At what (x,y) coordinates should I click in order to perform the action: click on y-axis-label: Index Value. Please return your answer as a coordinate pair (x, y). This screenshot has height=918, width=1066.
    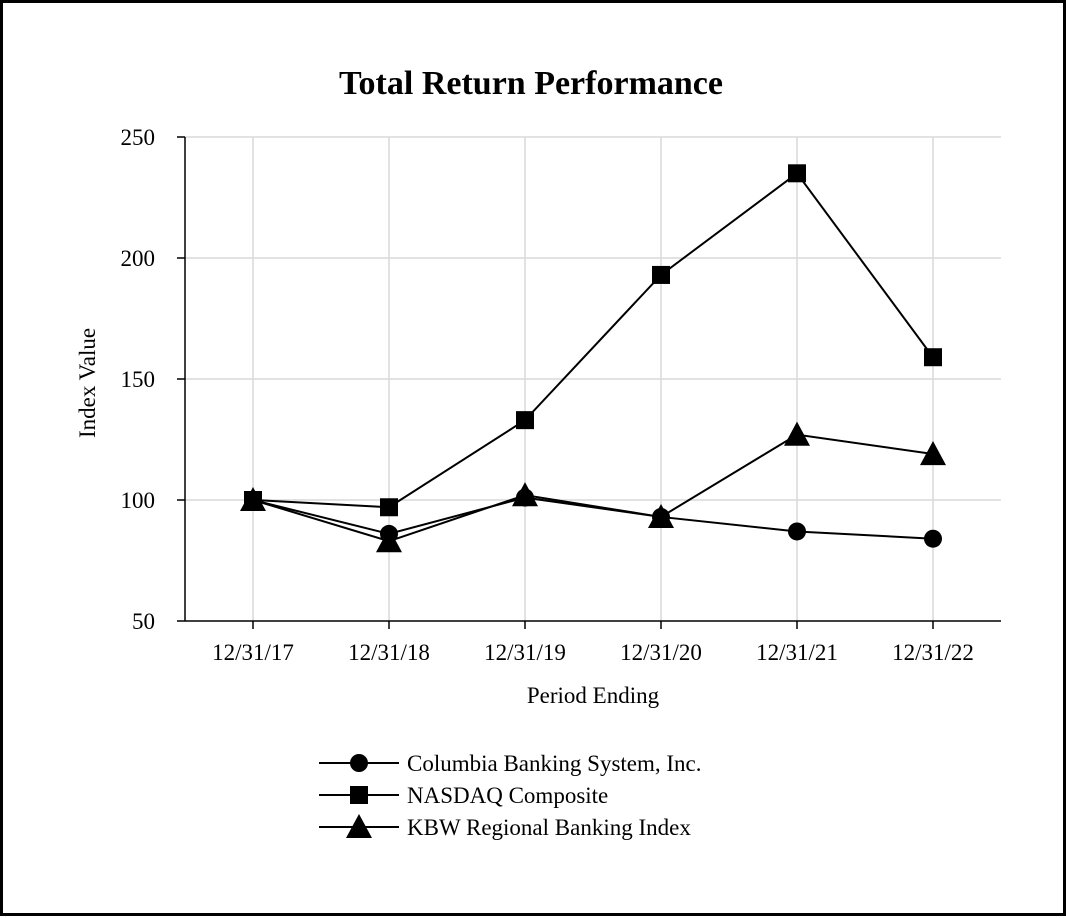
    Looking at the image, I should click on (87, 383).